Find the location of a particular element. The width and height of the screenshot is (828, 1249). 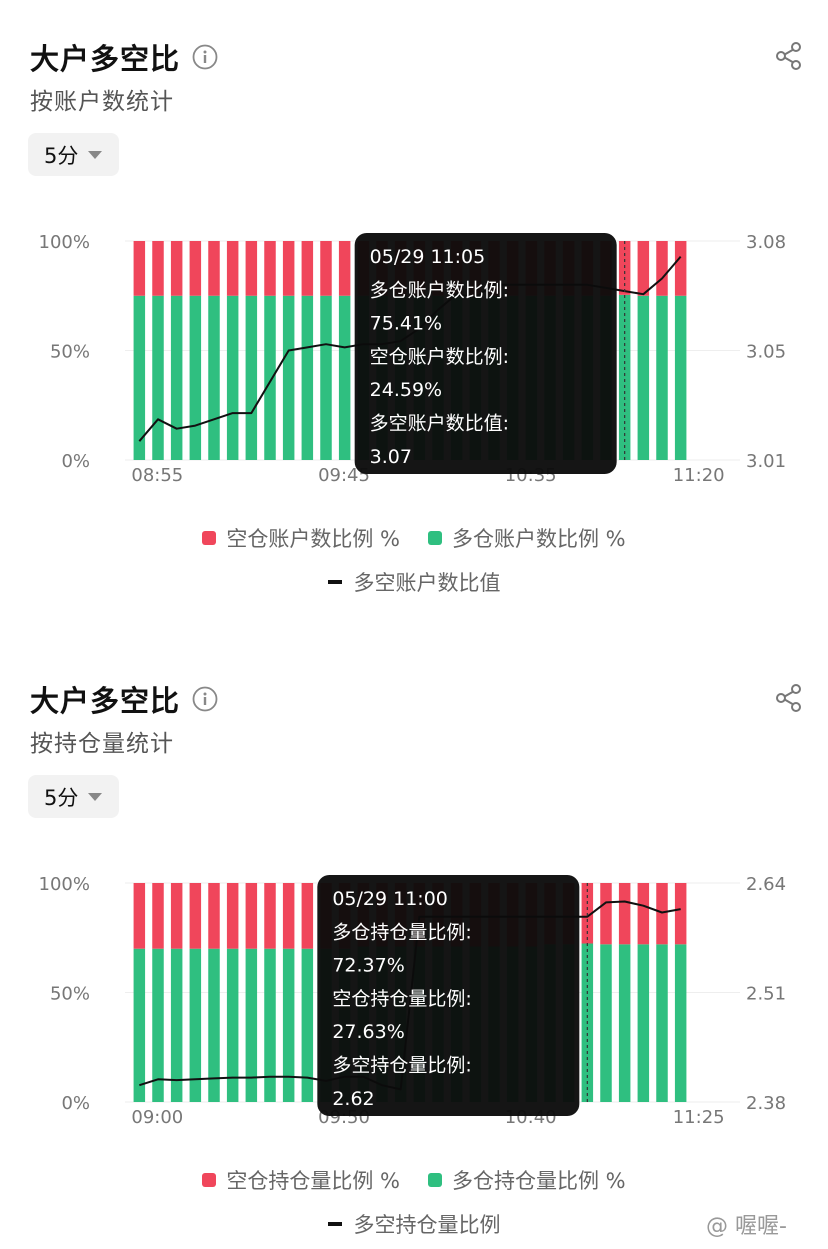

interval-value: 5分 is located at coordinates (61, 797).